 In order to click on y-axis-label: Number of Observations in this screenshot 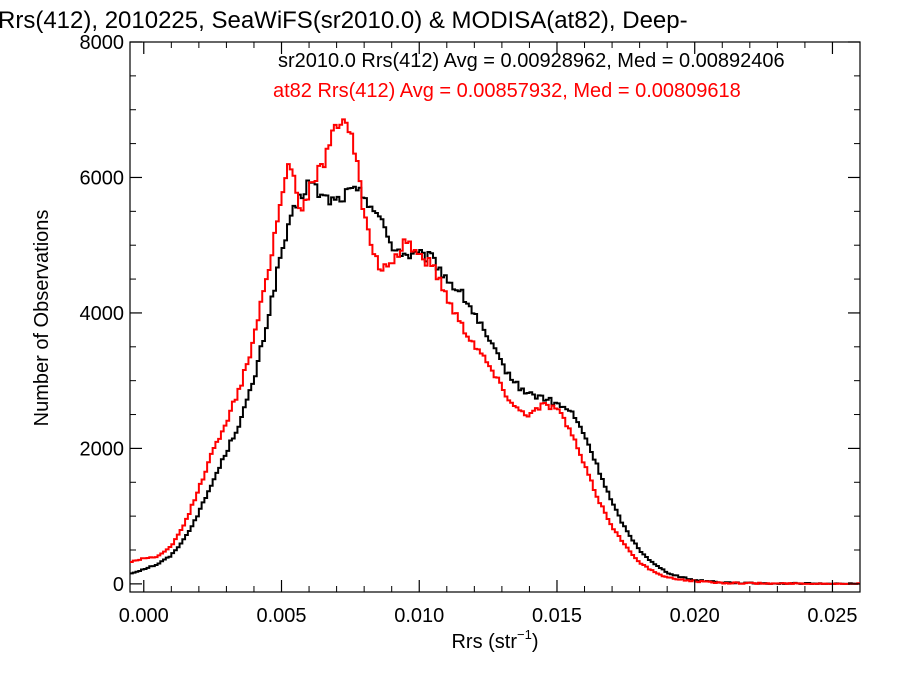, I will do `click(42, 318)`.